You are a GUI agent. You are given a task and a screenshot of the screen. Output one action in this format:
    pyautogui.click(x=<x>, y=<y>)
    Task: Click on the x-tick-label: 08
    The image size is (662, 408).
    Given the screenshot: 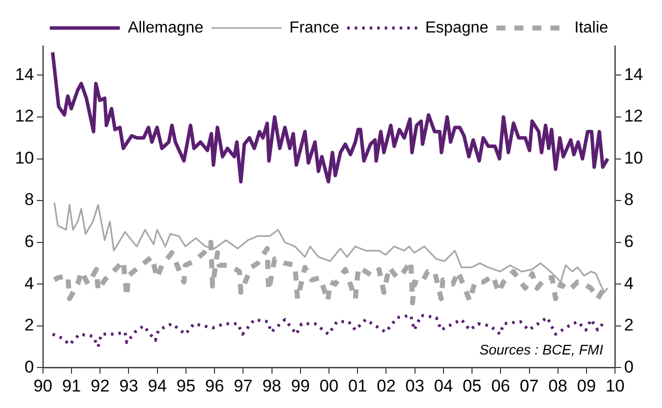 What is the action you would take?
    pyautogui.click(x=558, y=386)
    